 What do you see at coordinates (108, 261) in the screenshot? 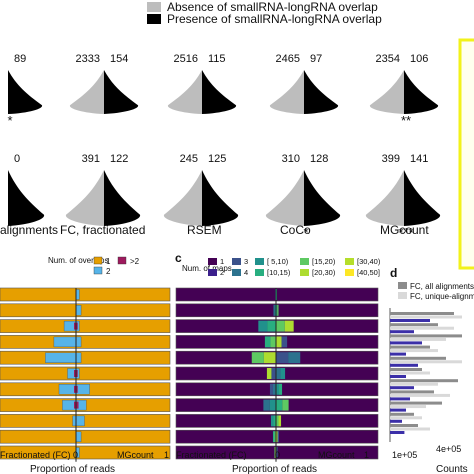
I see `legend-label-1: 1` at bounding box center [108, 261].